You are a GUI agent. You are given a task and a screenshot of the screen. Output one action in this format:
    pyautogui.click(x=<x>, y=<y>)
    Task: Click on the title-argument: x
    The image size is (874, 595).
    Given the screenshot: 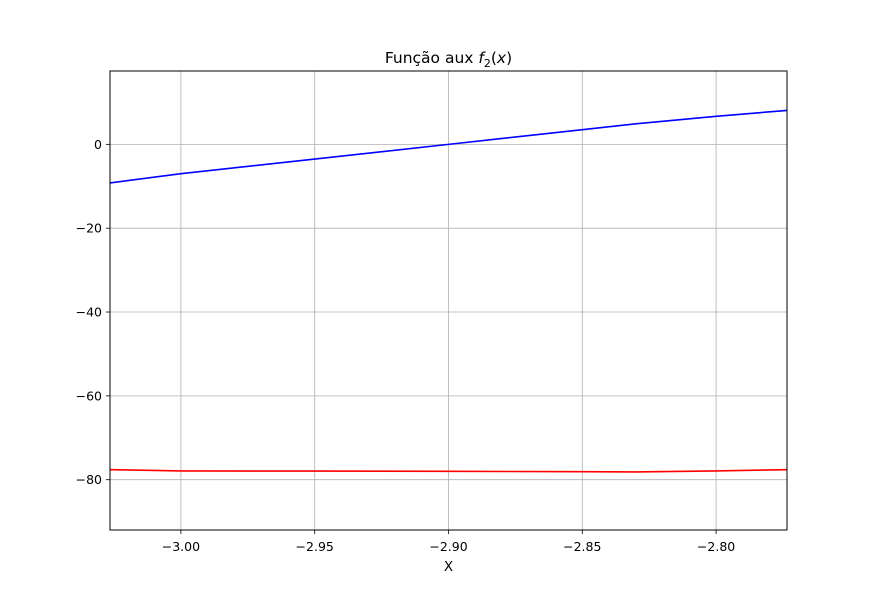 What is the action you would take?
    pyautogui.click(x=501, y=58)
    